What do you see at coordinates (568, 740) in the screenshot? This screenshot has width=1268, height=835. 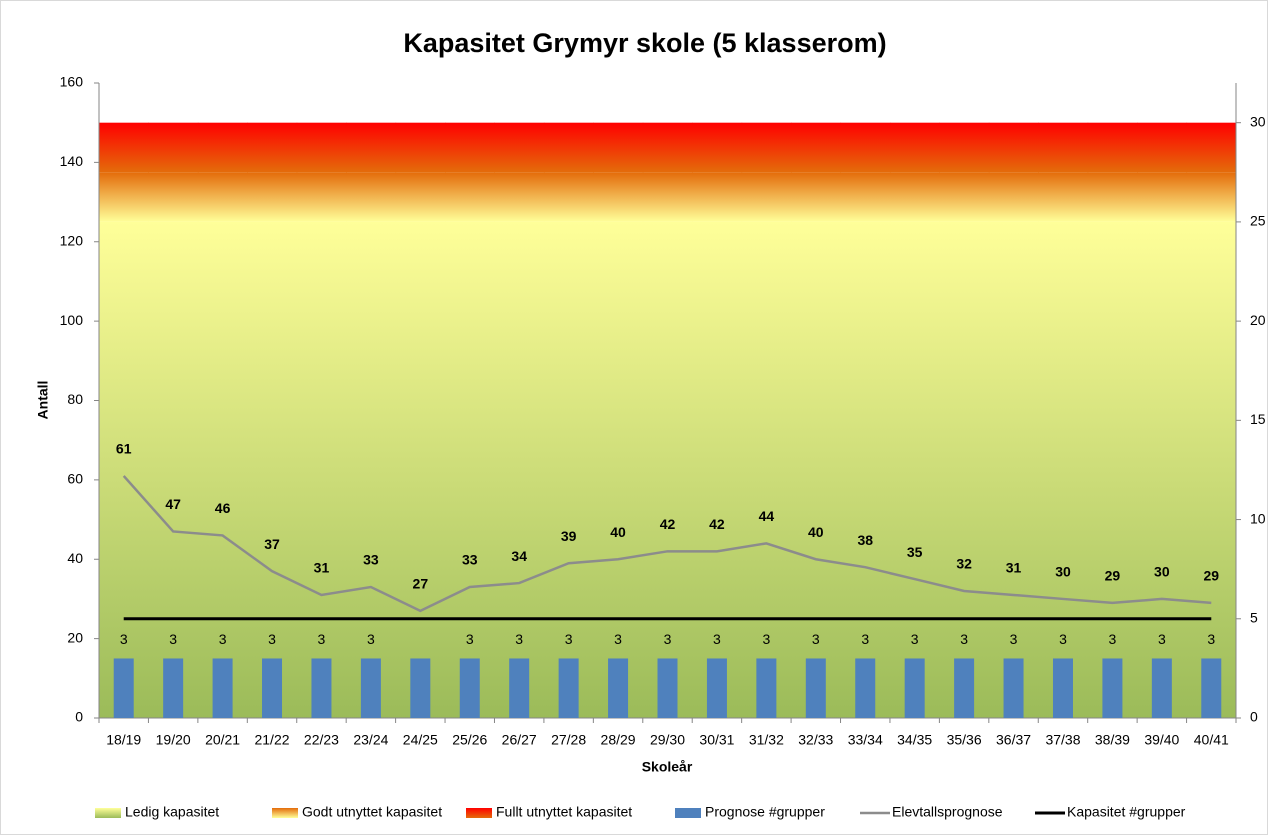 I see `x-tick-label: 27/28` at bounding box center [568, 740].